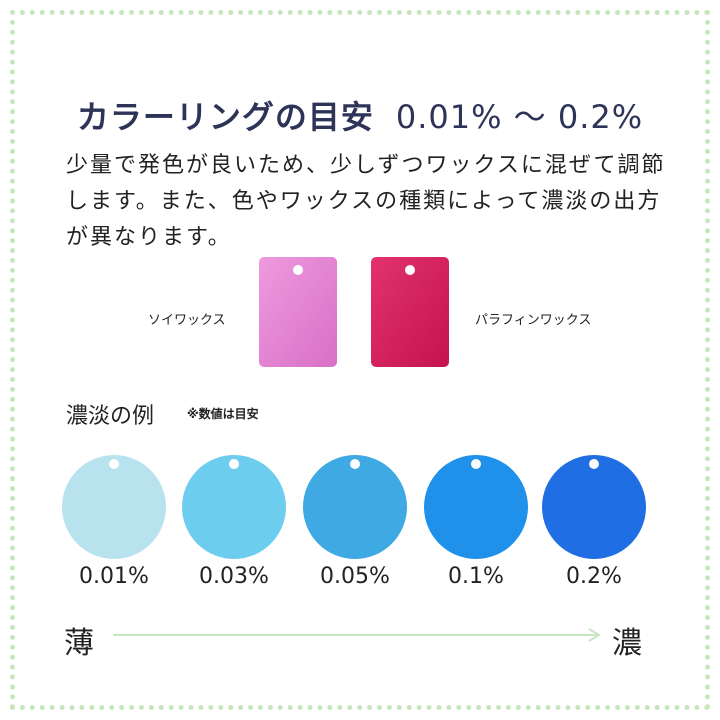 The width and height of the screenshot is (720, 720). Describe the element at coordinates (225, 117) in the screenshot. I see `title-text: カラーリングの目安` at that location.